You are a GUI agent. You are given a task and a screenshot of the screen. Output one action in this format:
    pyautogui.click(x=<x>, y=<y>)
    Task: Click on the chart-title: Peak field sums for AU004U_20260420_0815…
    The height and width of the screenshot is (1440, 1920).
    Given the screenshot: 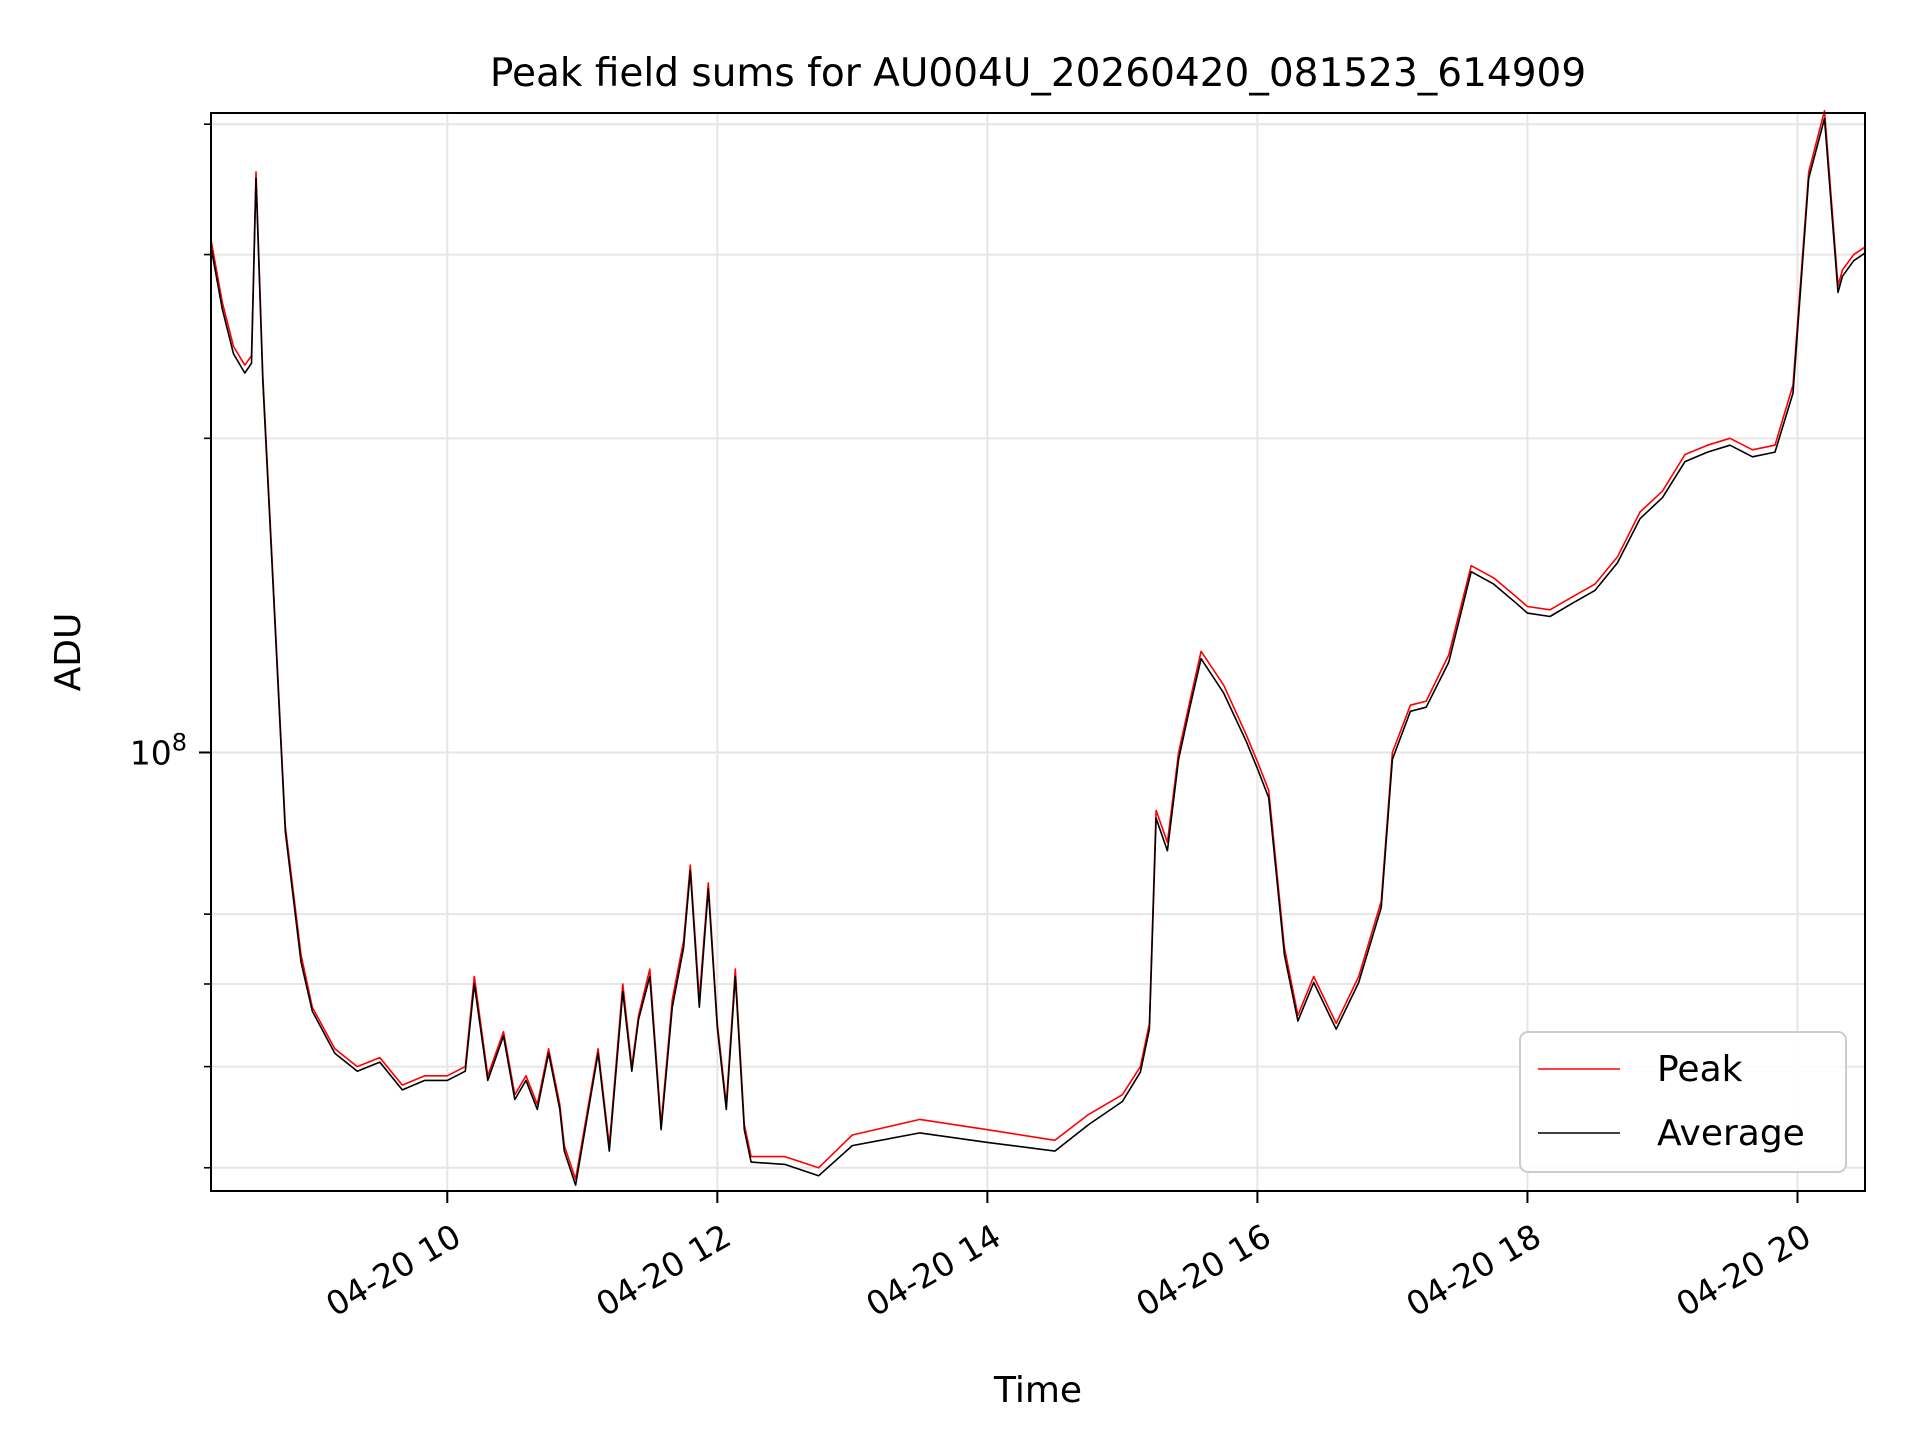 What is the action you would take?
    pyautogui.click(x=1038, y=73)
    